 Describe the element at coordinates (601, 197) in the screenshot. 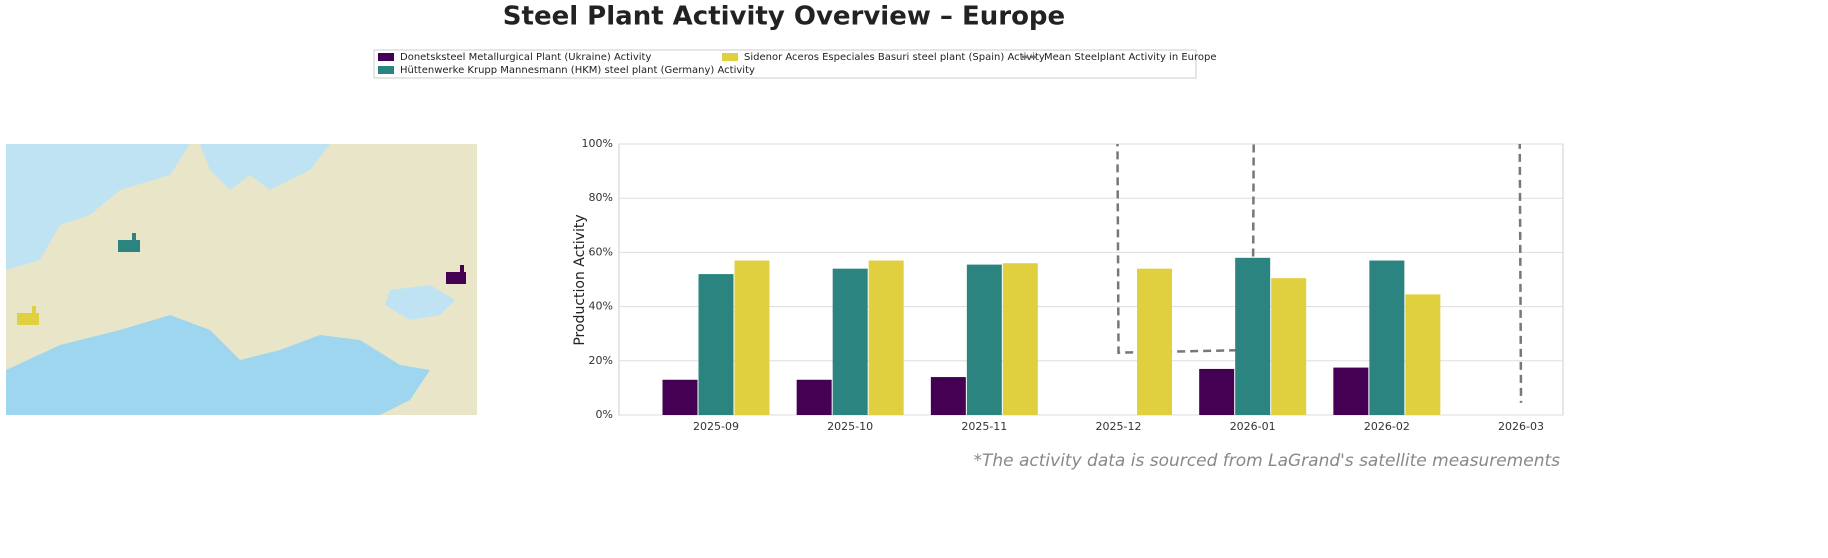

I see `y-tick-label: 80%` at that location.